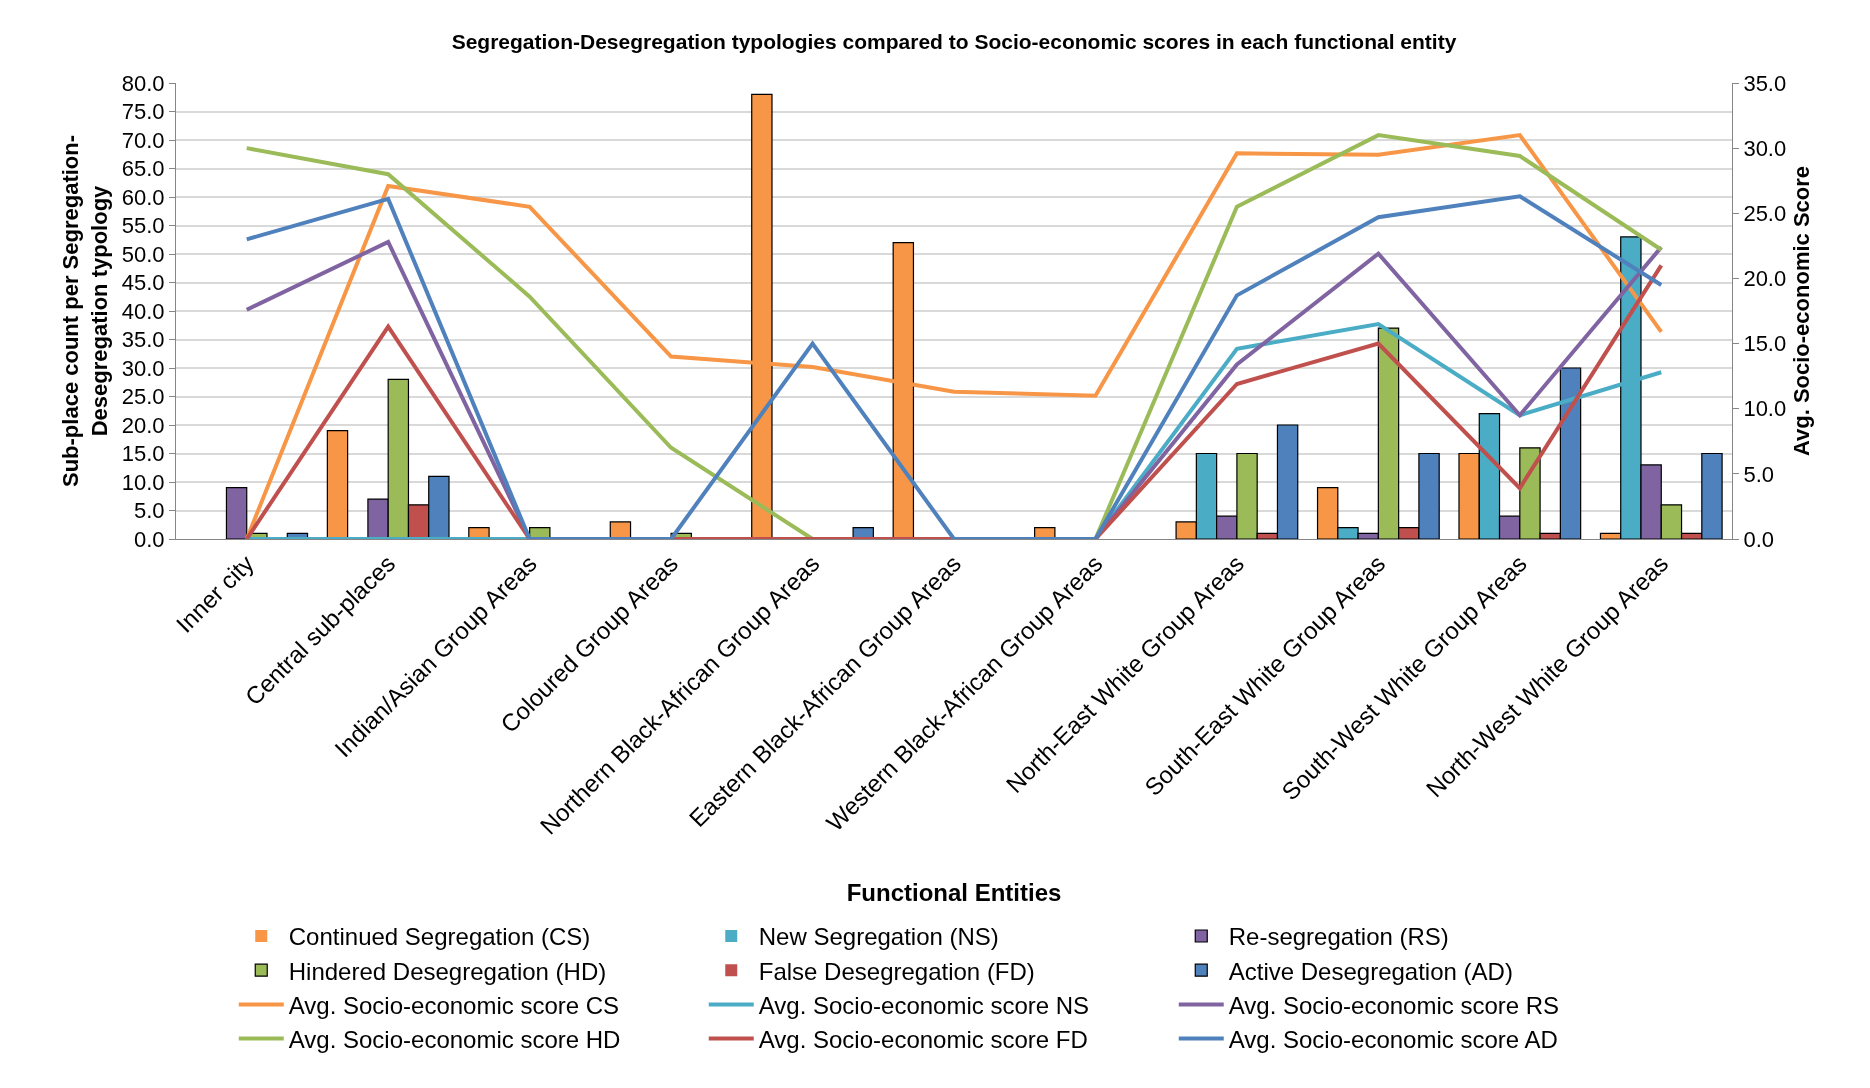 This screenshot has width=1870, height=1088. What do you see at coordinates (1765, 344) in the screenshot?
I see `y2-tick-label: 15.0` at bounding box center [1765, 344].